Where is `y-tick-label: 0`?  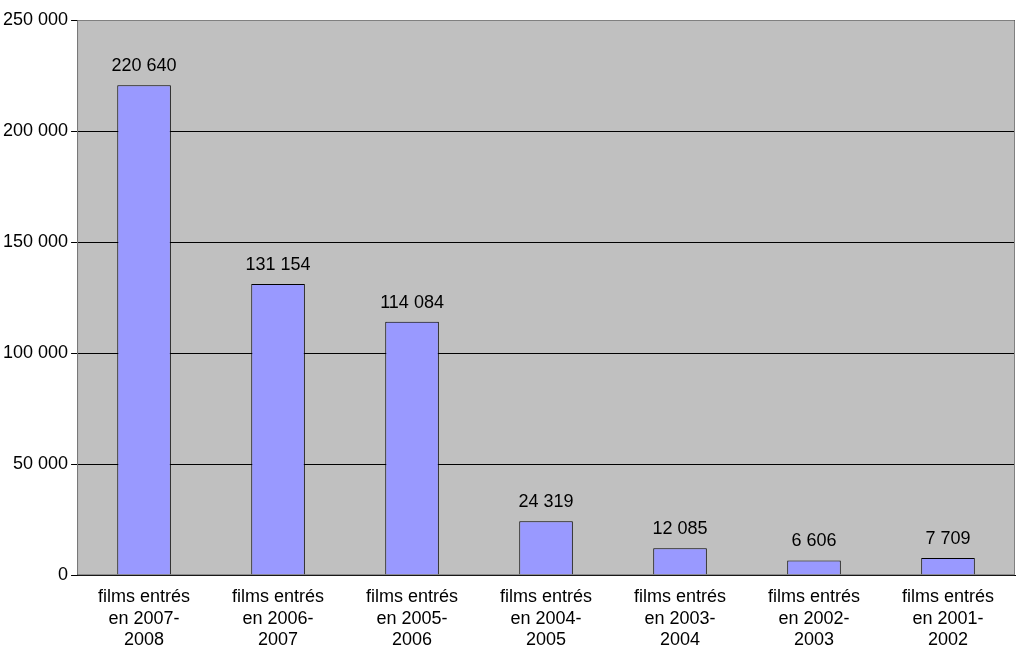 y-tick-label: 0 is located at coordinates (63, 574).